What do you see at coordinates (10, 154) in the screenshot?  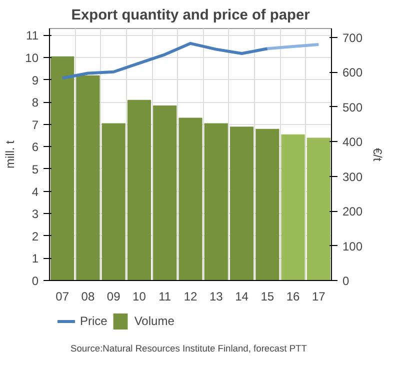 I see `y-axis-title: mill. t` at bounding box center [10, 154].